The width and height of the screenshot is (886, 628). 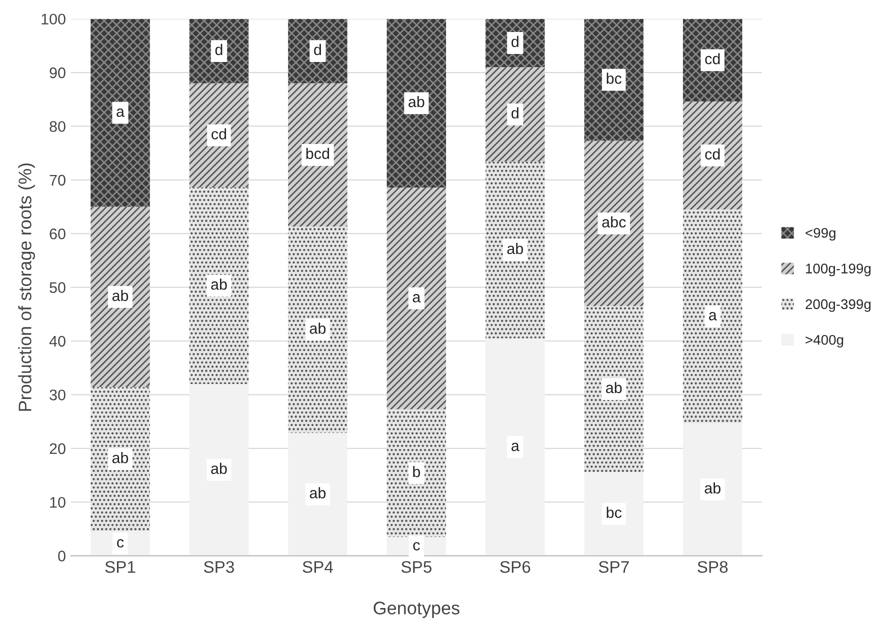 What do you see at coordinates (58, 180) in the screenshot?
I see `y-tick-label: 70` at bounding box center [58, 180].